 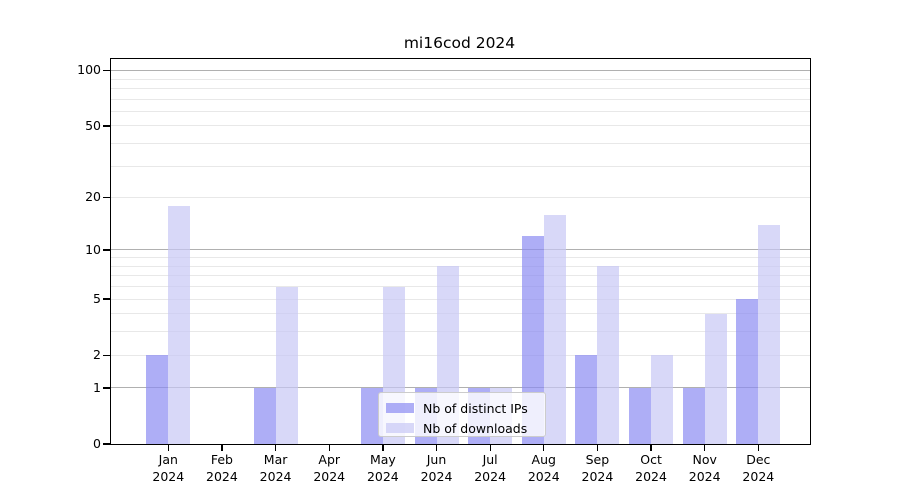 I want to click on x-tick-label-apr-2024: Apr 2024, so click(x=329, y=468).